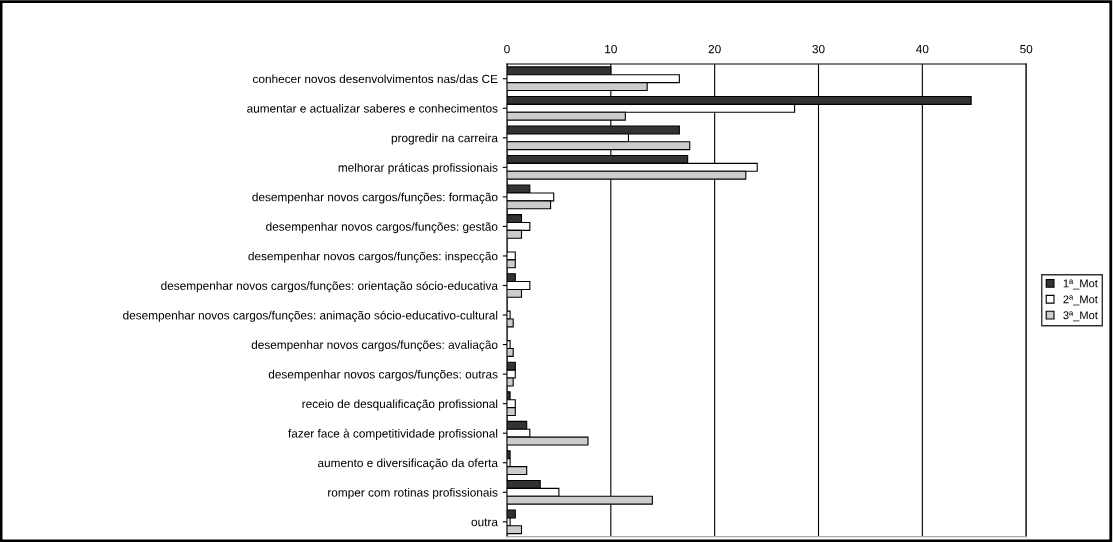  What do you see at coordinates (484, 522) in the screenshot?
I see `y-tick-label: outra` at bounding box center [484, 522].